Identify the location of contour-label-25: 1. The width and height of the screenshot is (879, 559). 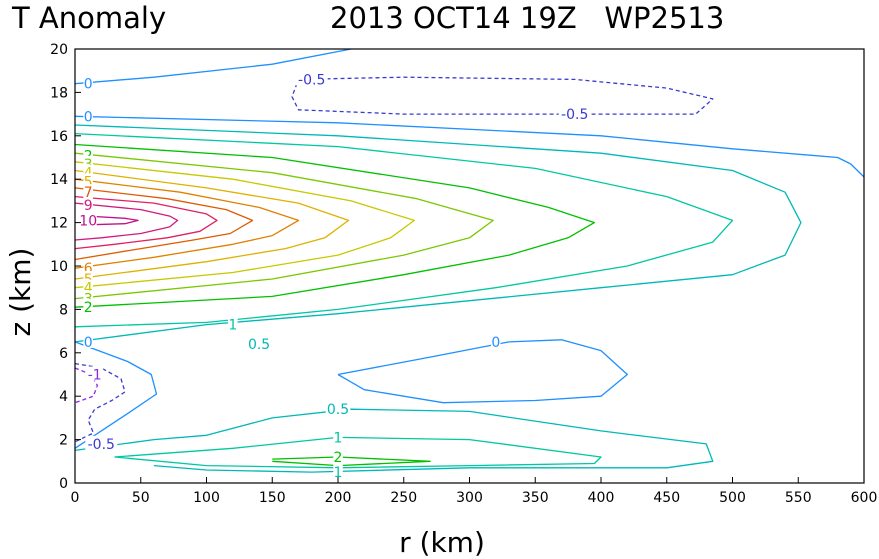
(338, 473).